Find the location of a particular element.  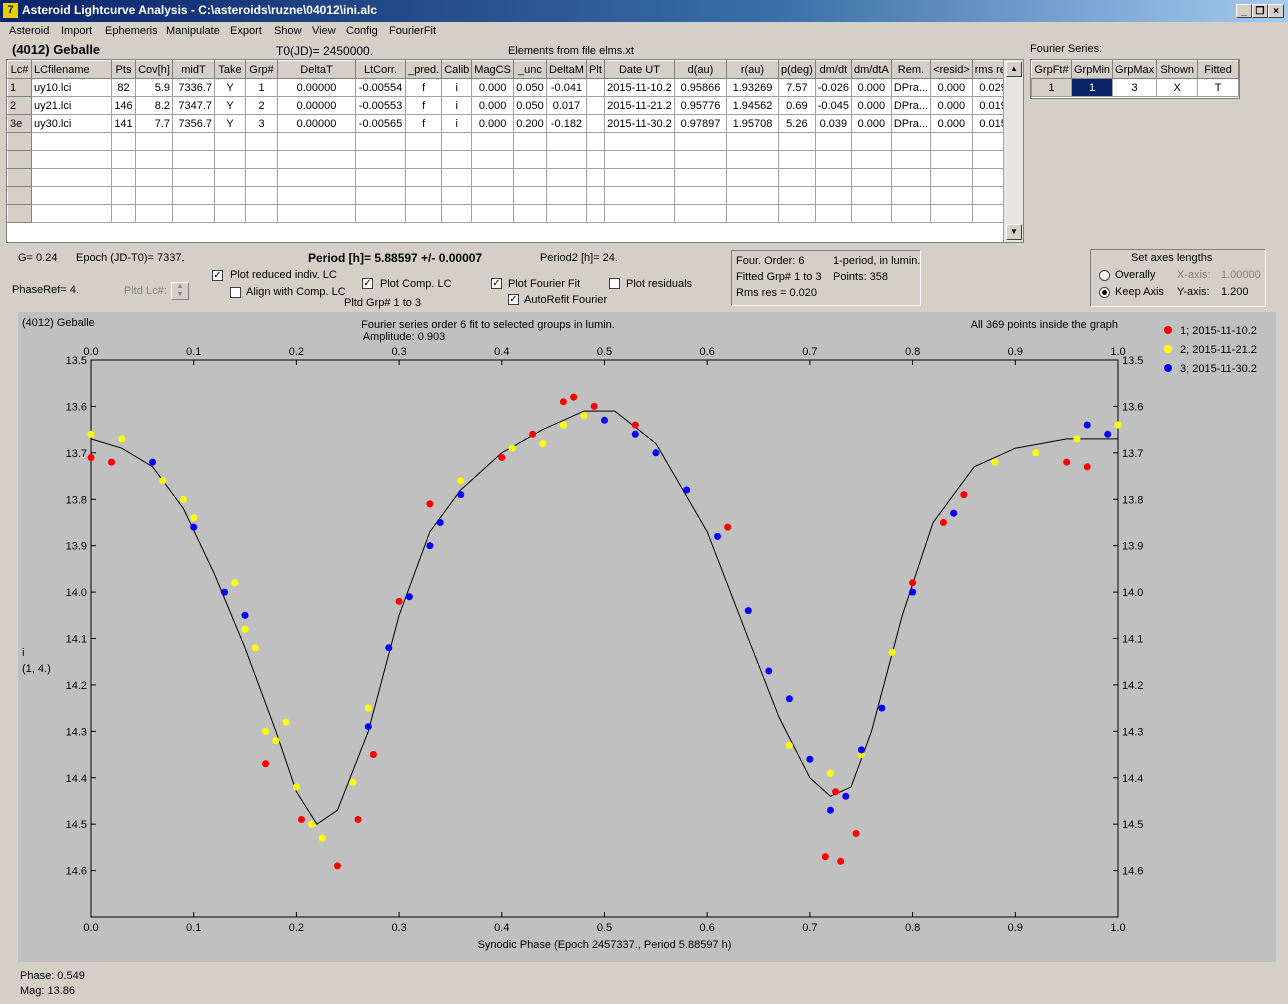

lc-cell: 82 is located at coordinates (123, 87).